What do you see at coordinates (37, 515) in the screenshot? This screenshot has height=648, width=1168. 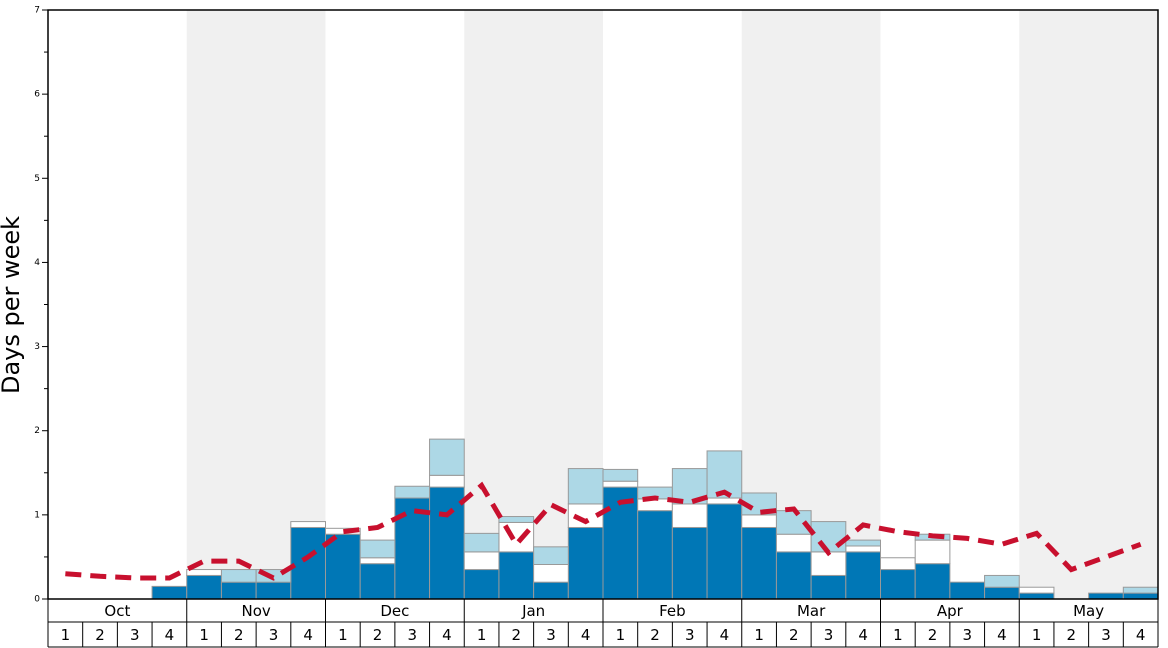 I see `y-tick-label: 1` at bounding box center [37, 515].